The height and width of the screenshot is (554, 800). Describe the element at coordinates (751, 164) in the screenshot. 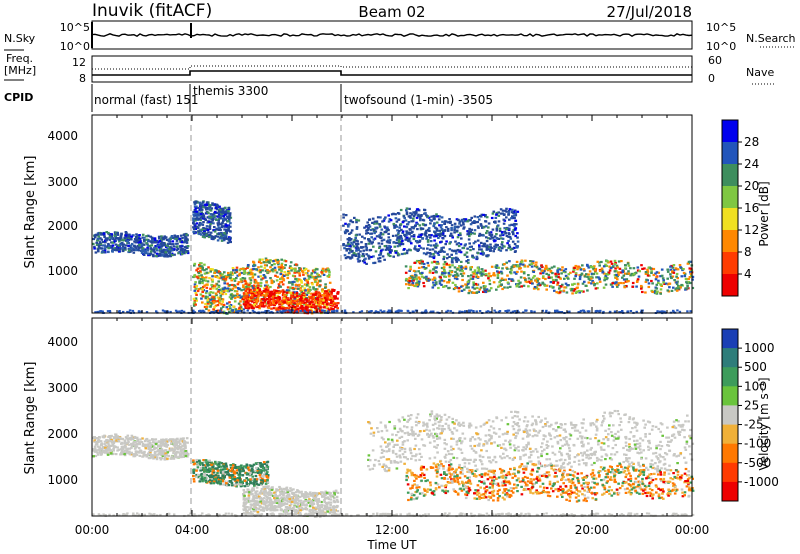

I see `power-colorbar-tick-1: 24` at that location.